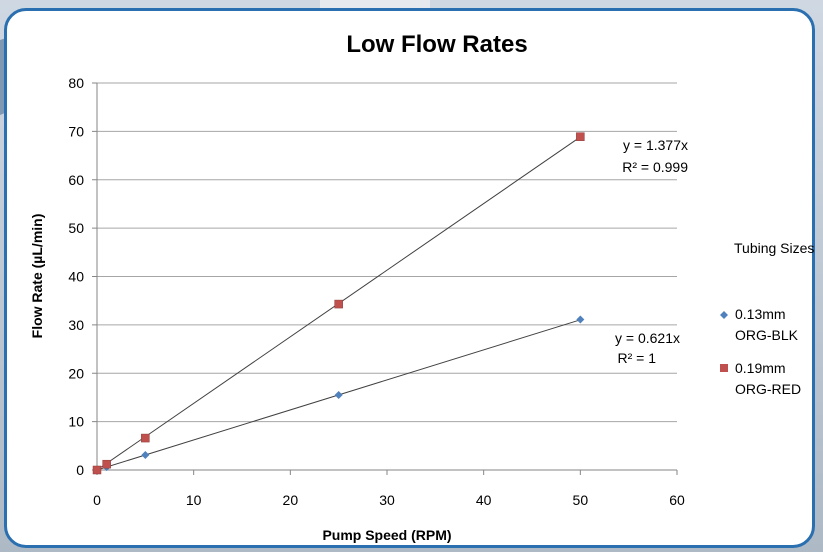 The image size is (823, 557). What do you see at coordinates (484, 500) in the screenshot?
I see `x-tick-label: 40` at bounding box center [484, 500].